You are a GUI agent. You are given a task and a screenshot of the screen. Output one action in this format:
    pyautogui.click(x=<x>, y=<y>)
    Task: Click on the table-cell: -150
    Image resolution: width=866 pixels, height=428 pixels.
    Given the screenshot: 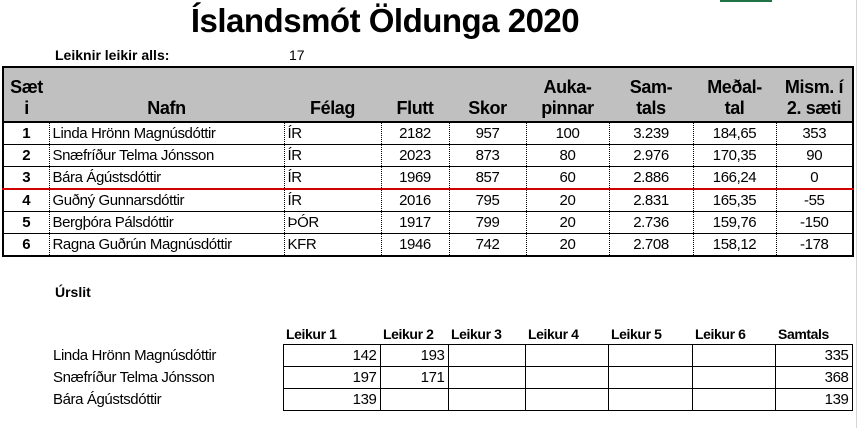 What is the action you would take?
    pyautogui.click(x=814, y=222)
    